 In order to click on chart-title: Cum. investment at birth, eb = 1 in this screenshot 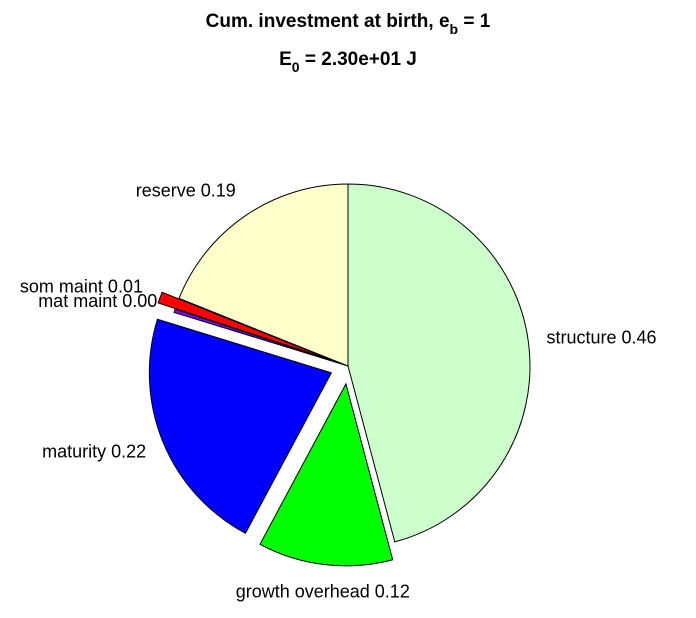, I will do `click(348, 24)`.